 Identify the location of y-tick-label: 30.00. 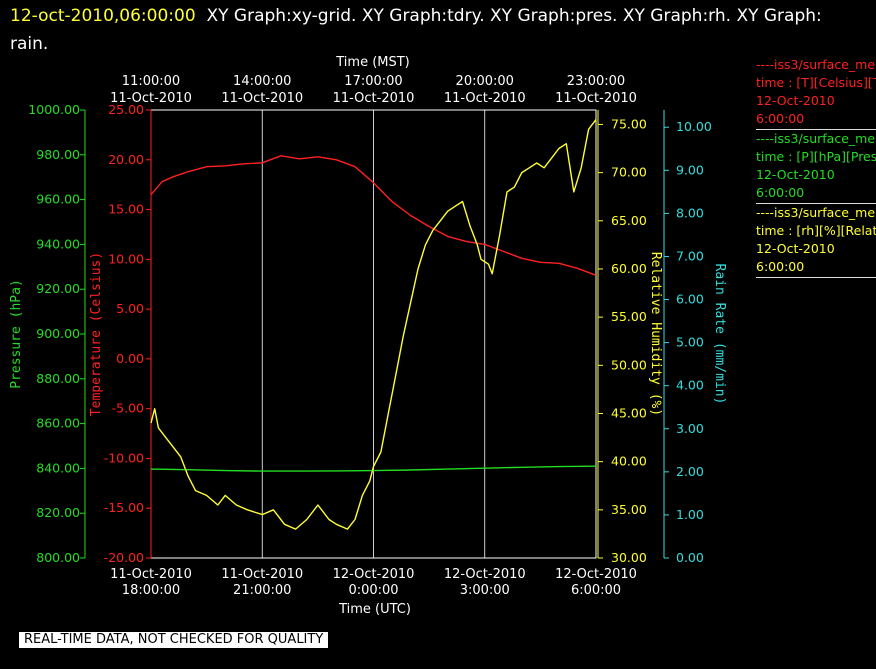
(629, 557).